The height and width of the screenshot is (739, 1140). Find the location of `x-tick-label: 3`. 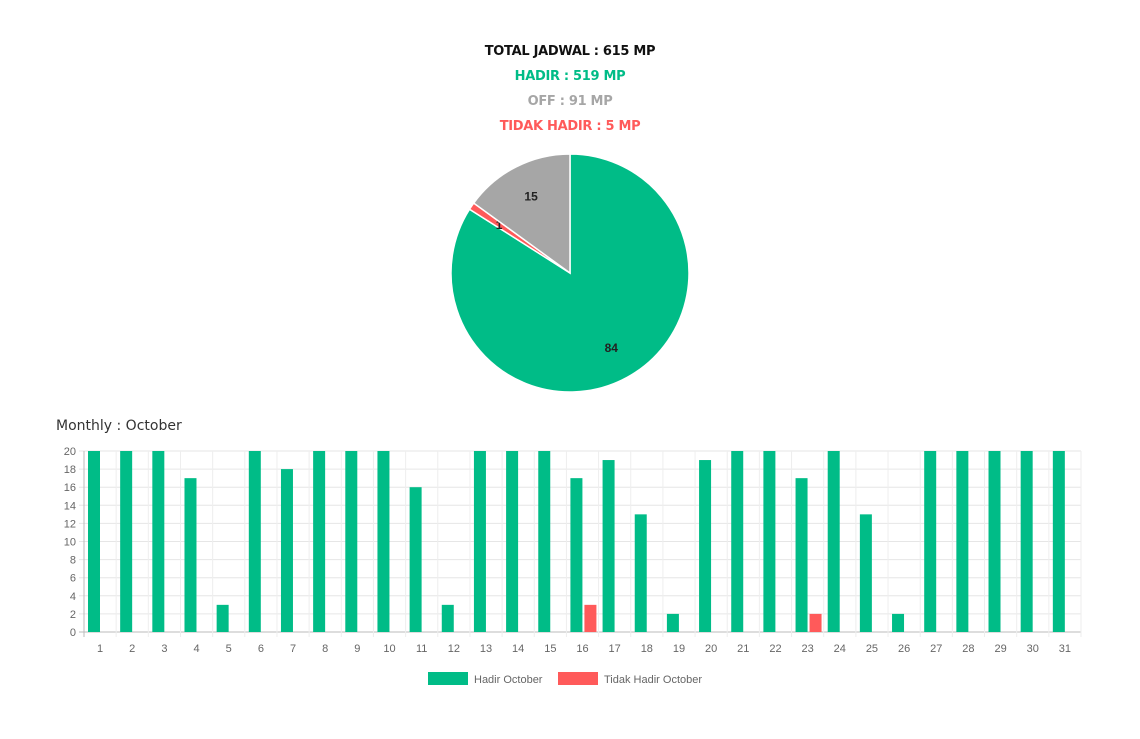

x-tick-label: 3 is located at coordinates (164, 649).